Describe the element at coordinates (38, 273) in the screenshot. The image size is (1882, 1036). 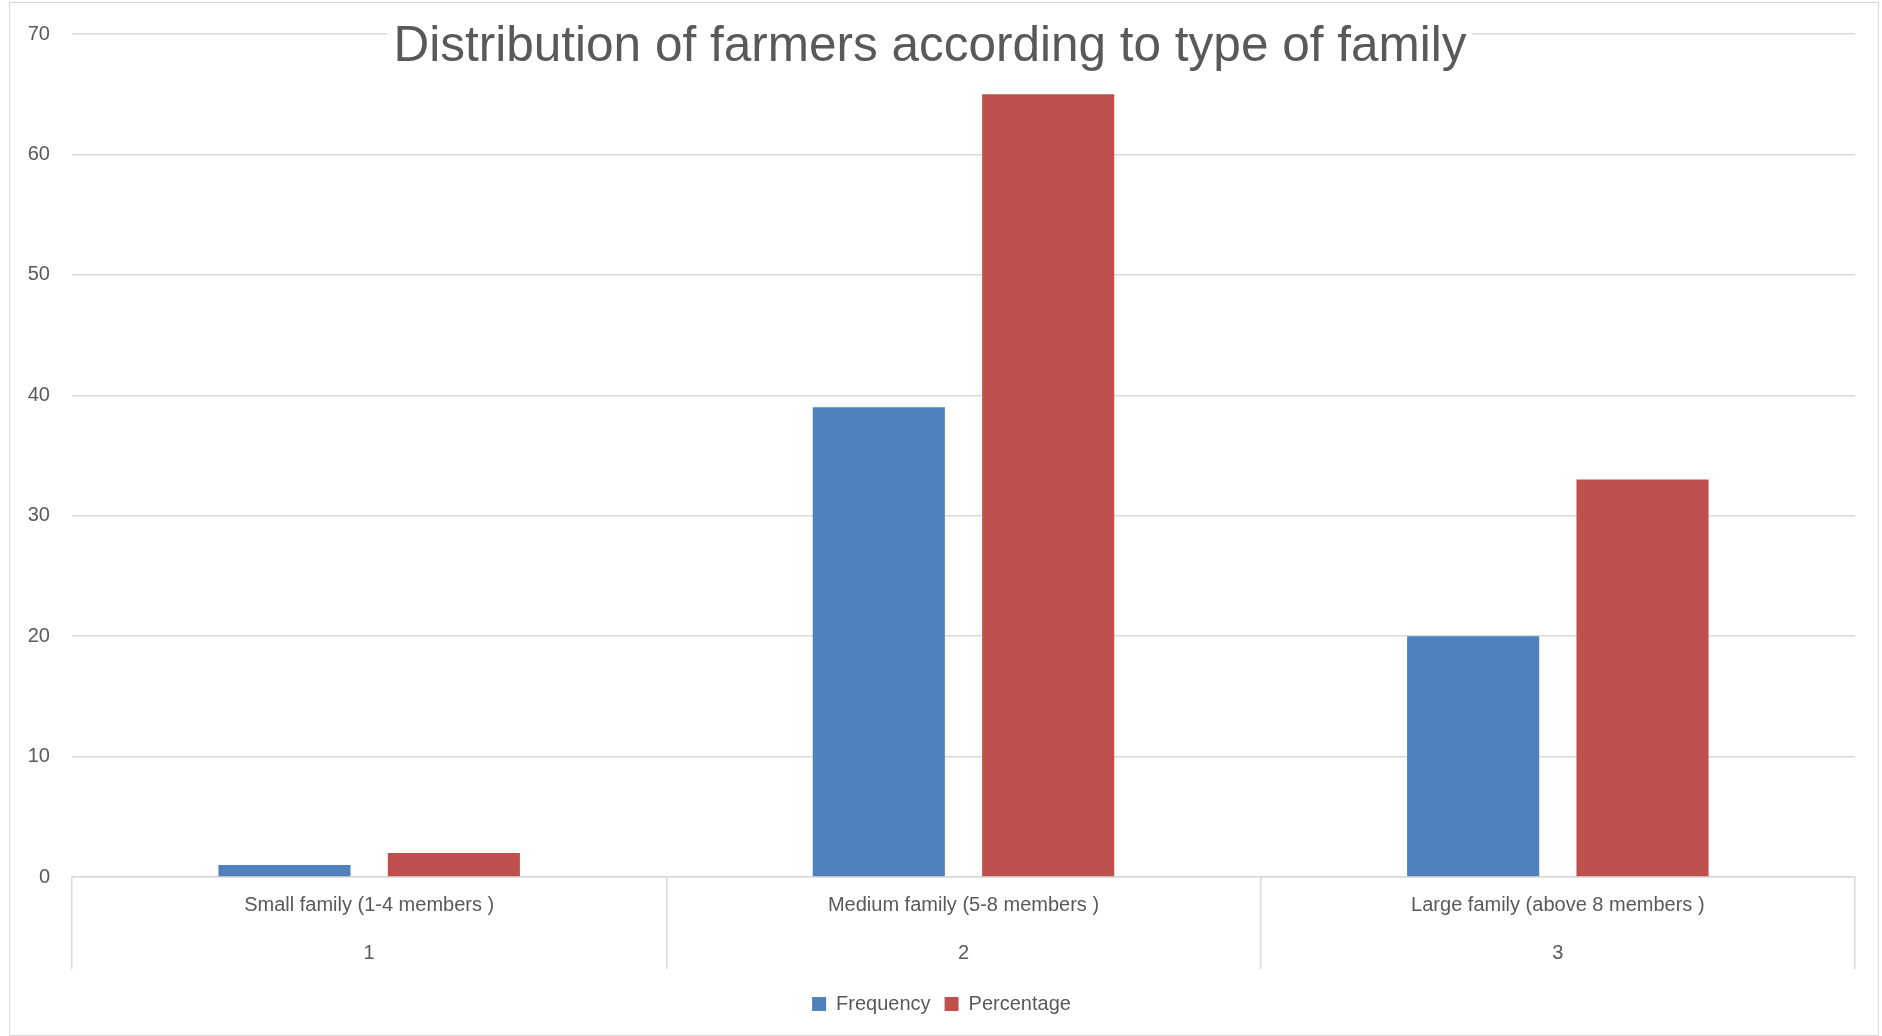
I see `y-tick-label: 50` at that location.